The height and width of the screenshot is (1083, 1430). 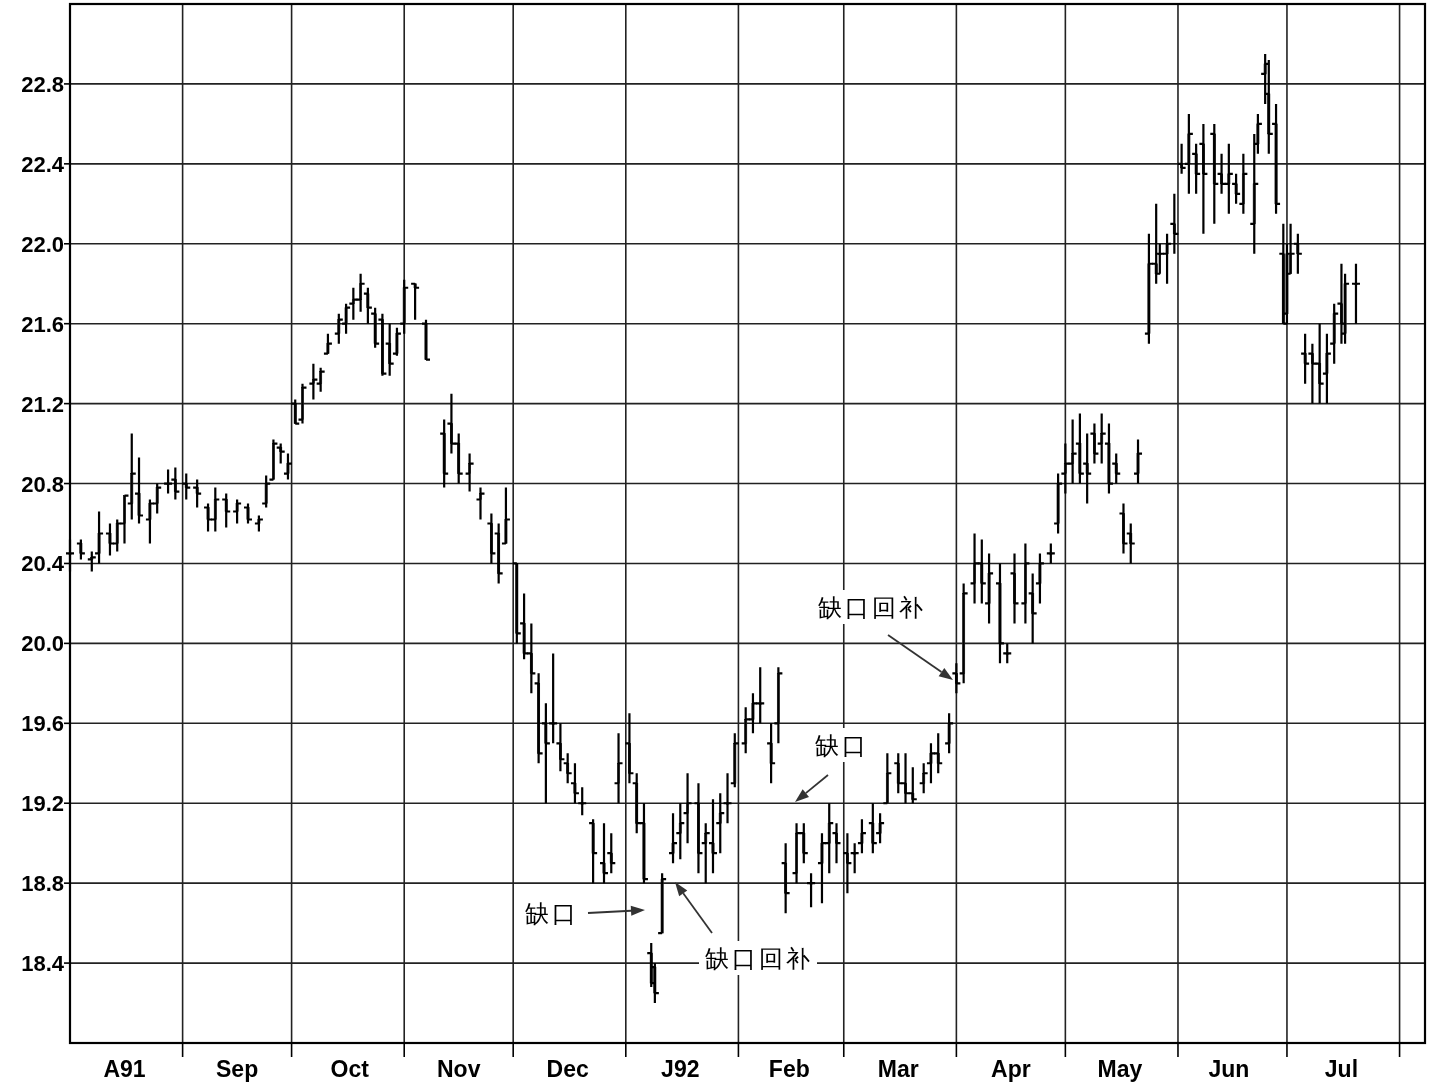 What do you see at coordinates (43, 564) in the screenshot?
I see `y-tick-label: 20.4` at bounding box center [43, 564].